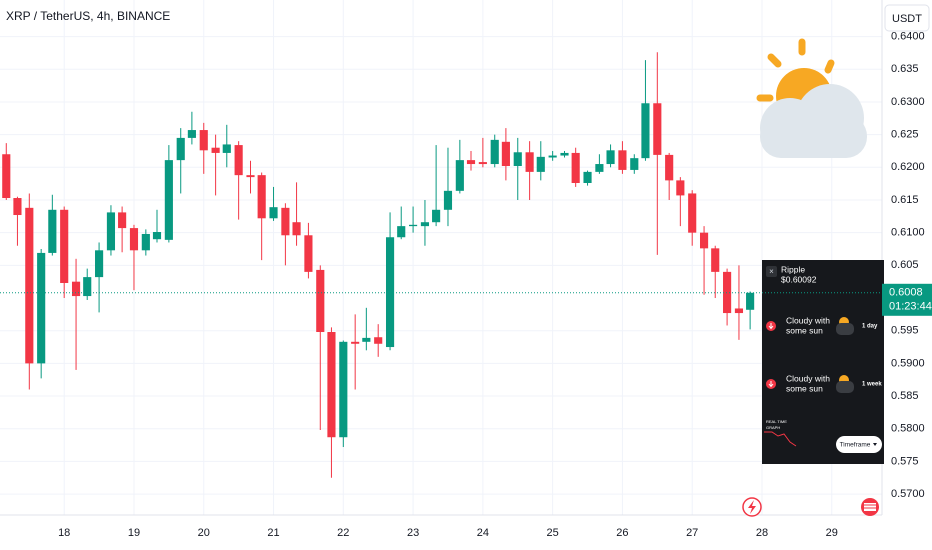 The height and width of the screenshot is (550, 932). I want to click on weather-icon, so click(811, 98).